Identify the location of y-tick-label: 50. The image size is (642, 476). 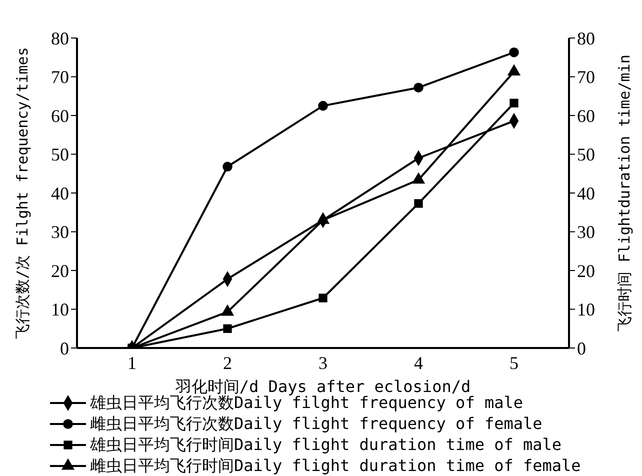
(60, 154).